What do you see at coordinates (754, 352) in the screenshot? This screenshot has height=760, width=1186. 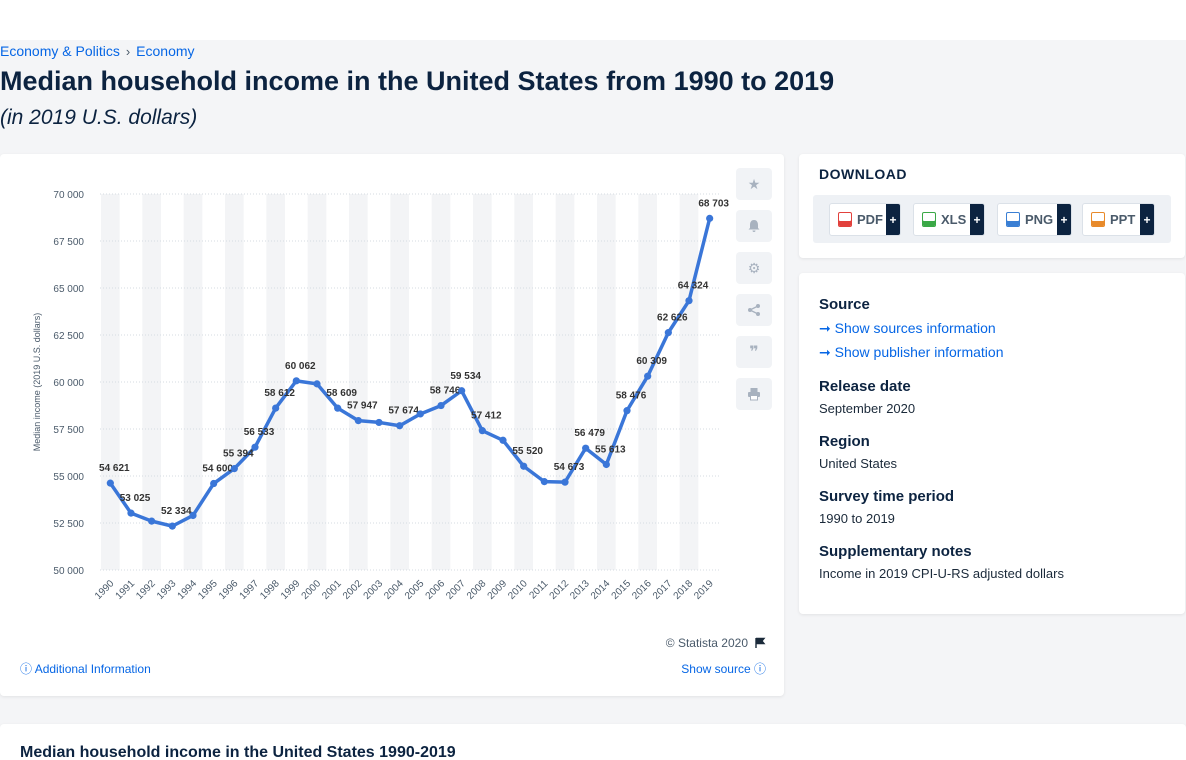 I see `quote-icon: ❞` at bounding box center [754, 352].